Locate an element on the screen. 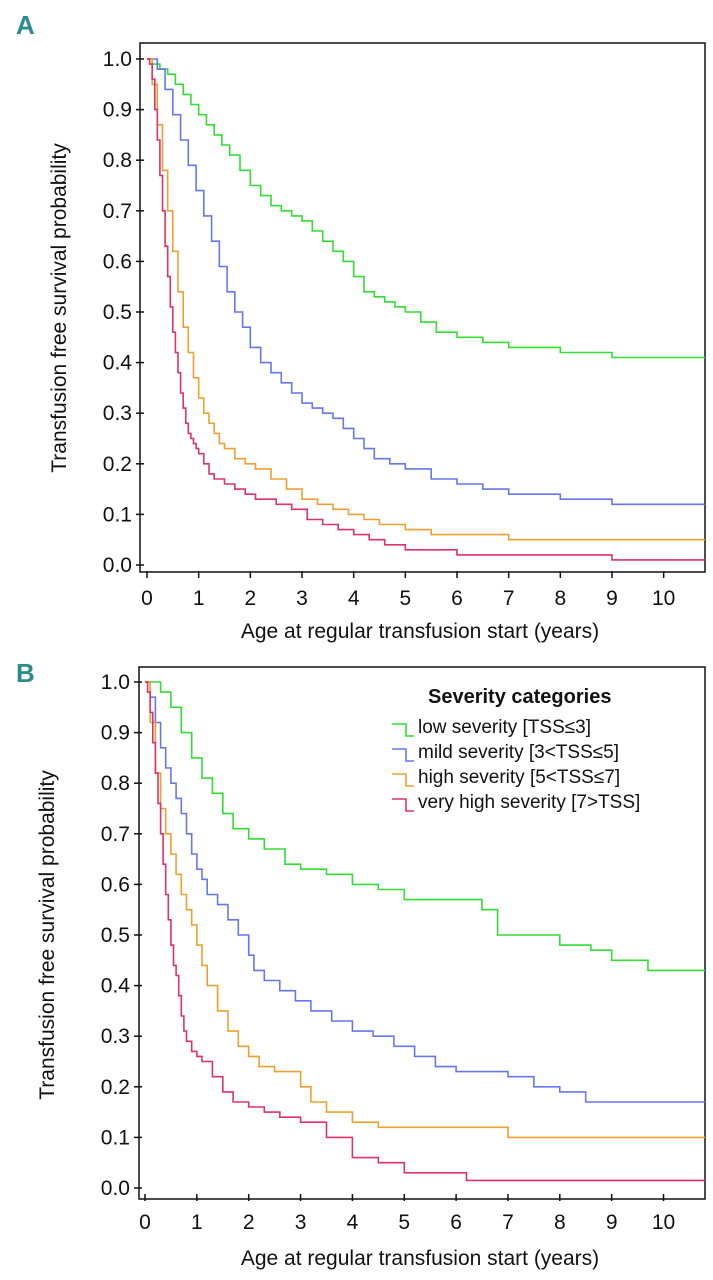 The image size is (713, 1280). panel-a-y-tick-label: 0.8 is located at coordinates (117, 160).